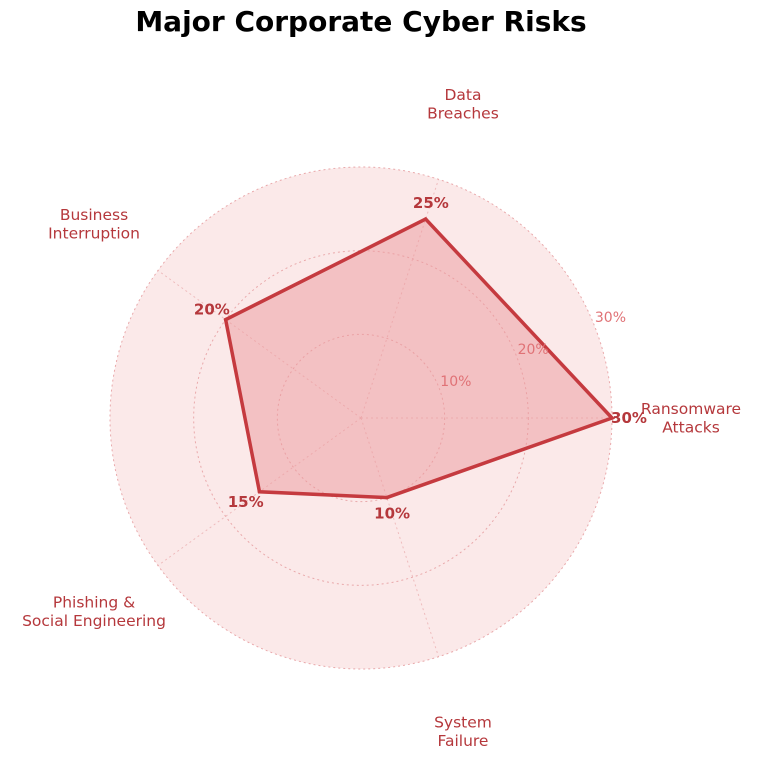 This screenshot has width=768, height=780. I want to click on data-label-2: 20%, so click(212, 310).